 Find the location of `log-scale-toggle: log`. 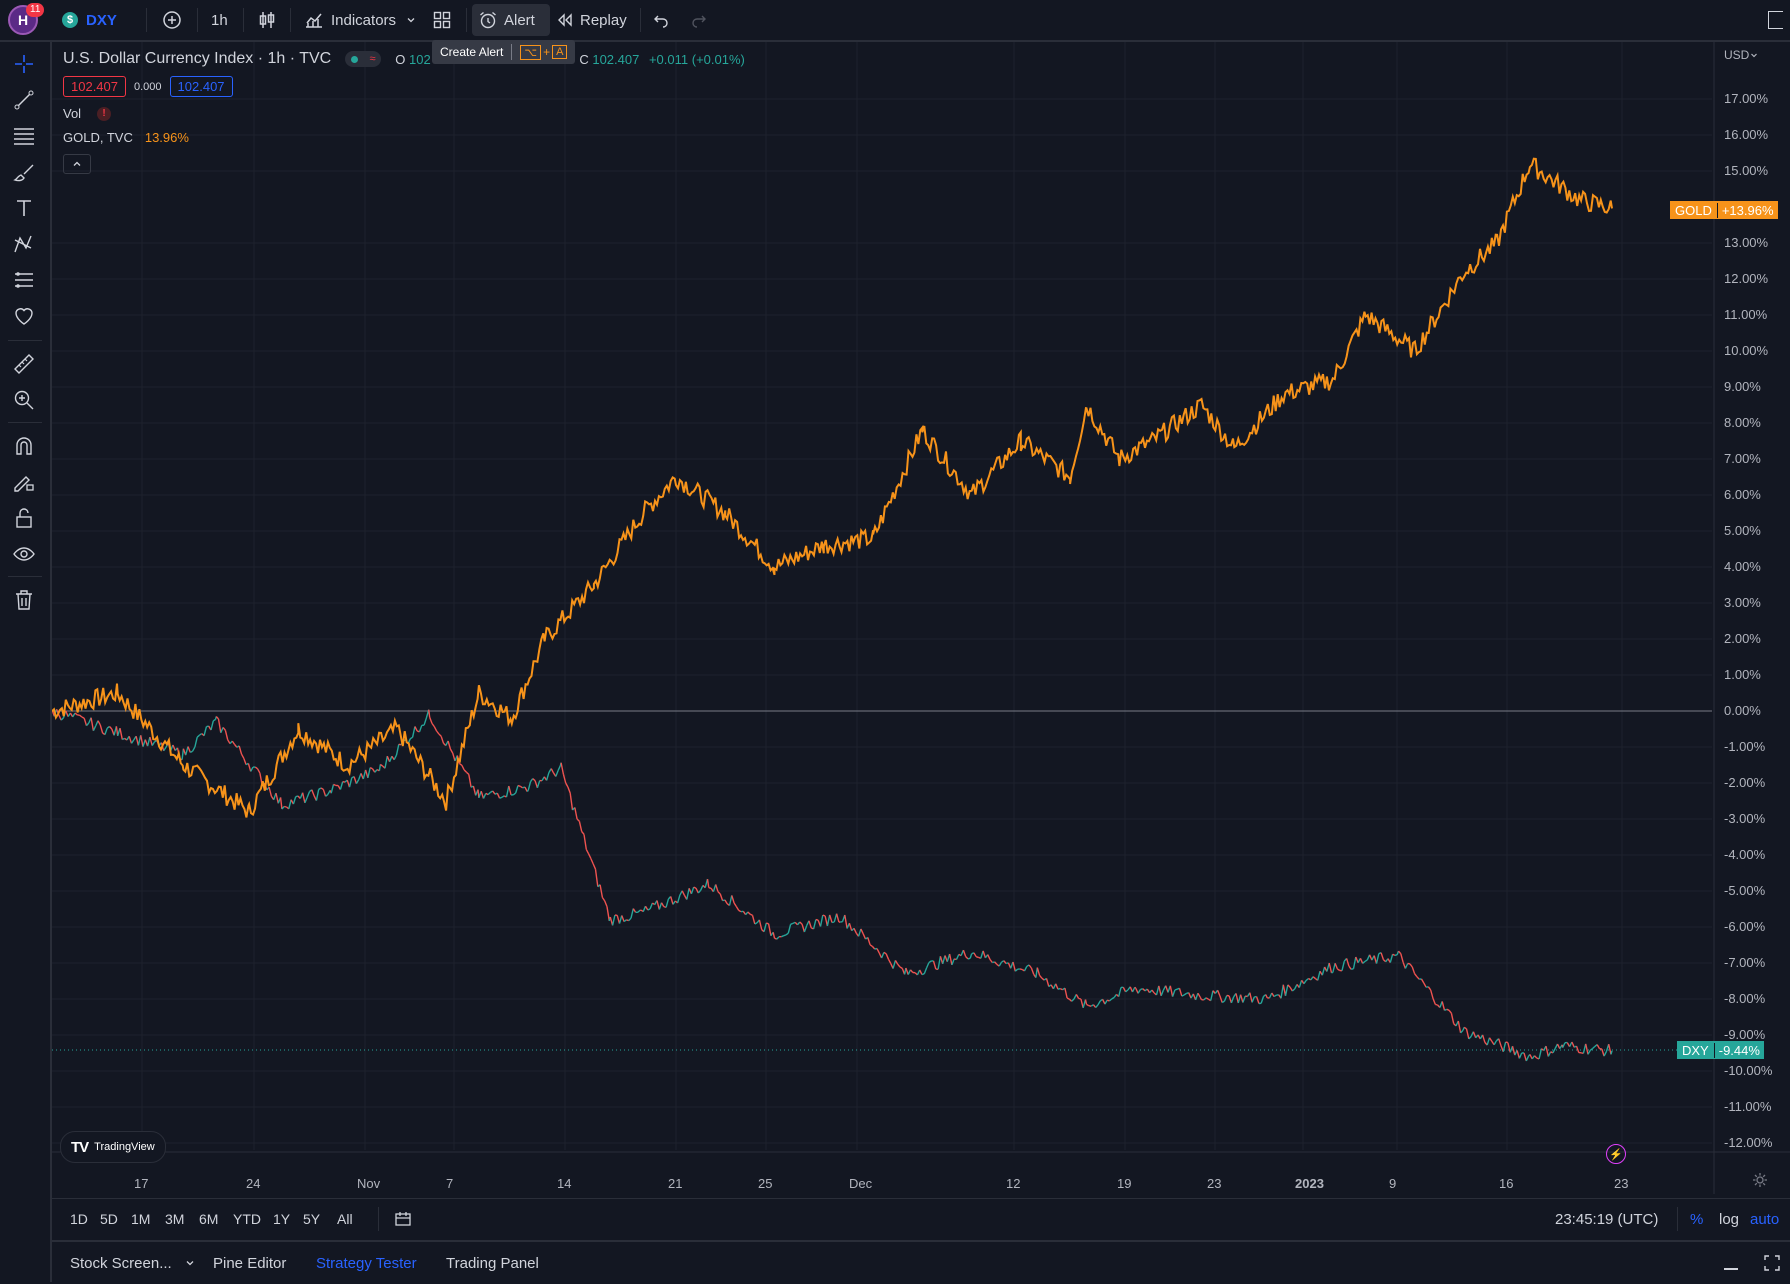

log-scale-toggle: log is located at coordinates (1729, 1219).